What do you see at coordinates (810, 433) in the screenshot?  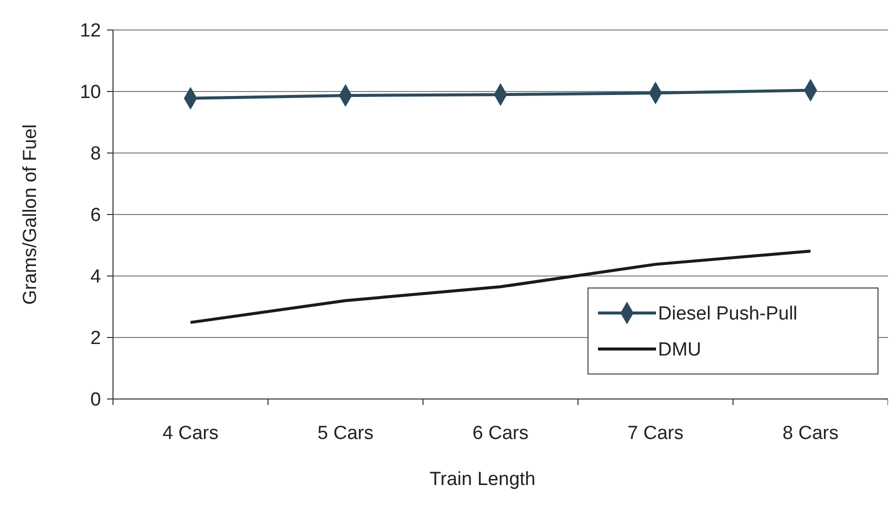 I see `x-tick-label: 8 Cars` at bounding box center [810, 433].